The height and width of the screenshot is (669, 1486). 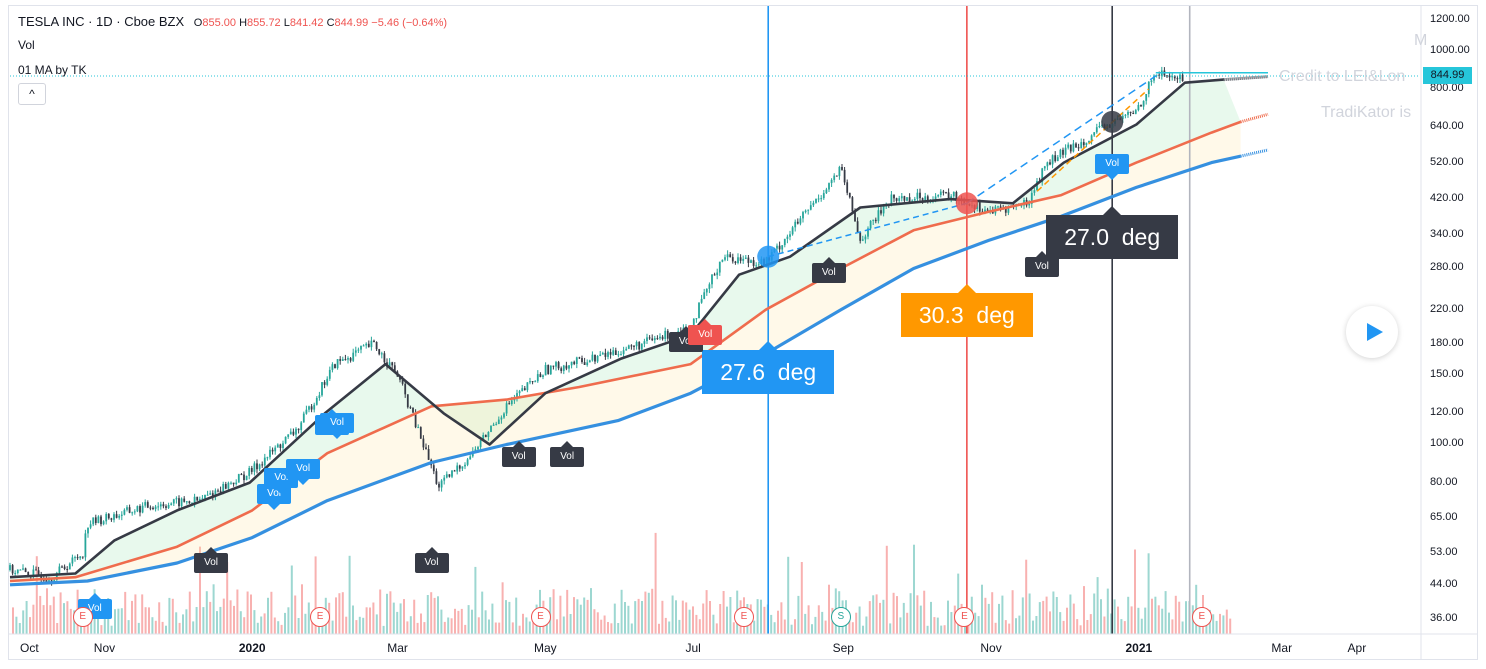 I want to click on trend-line-orange, so click(x=1093, y=140).